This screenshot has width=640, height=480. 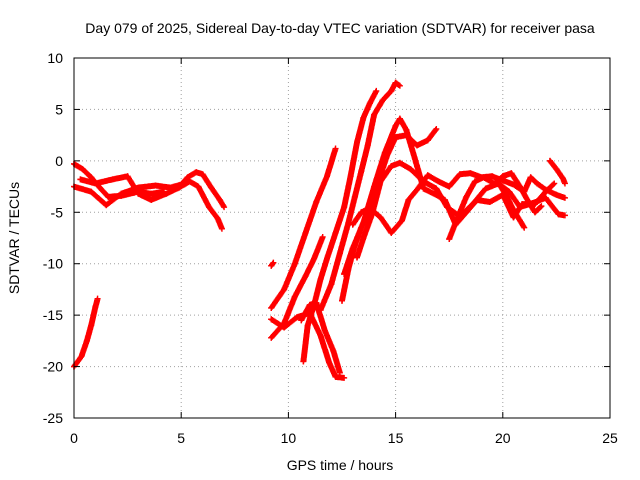 I want to click on series-arc-k, so click(x=360, y=196).